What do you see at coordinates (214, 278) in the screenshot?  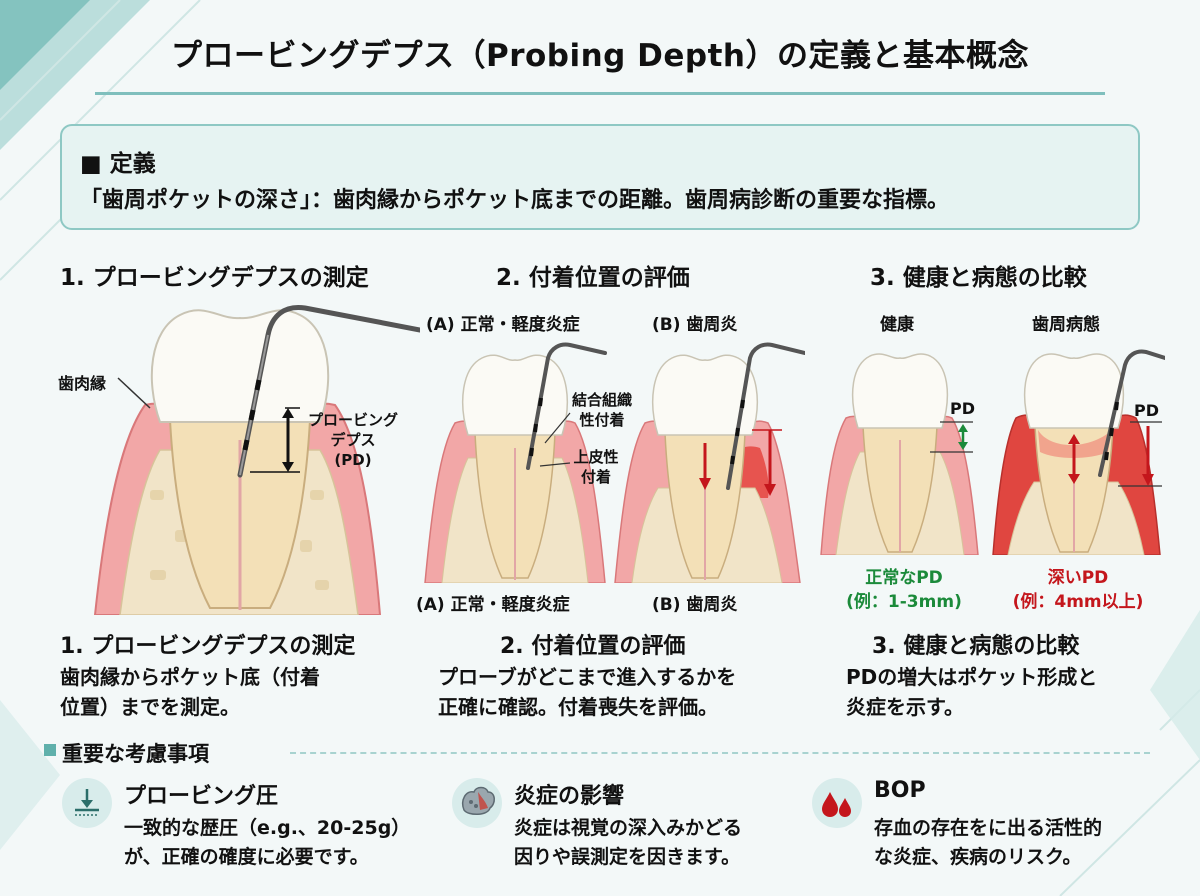 I see `section1-heading: 1. プロービングデプスの測定` at bounding box center [214, 278].